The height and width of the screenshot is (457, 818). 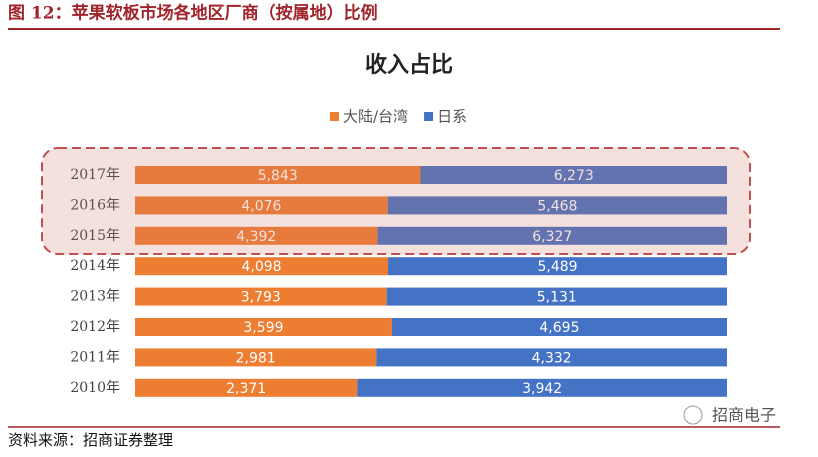 I want to click on watermark: 招商电子, so click(x=744, y=415).